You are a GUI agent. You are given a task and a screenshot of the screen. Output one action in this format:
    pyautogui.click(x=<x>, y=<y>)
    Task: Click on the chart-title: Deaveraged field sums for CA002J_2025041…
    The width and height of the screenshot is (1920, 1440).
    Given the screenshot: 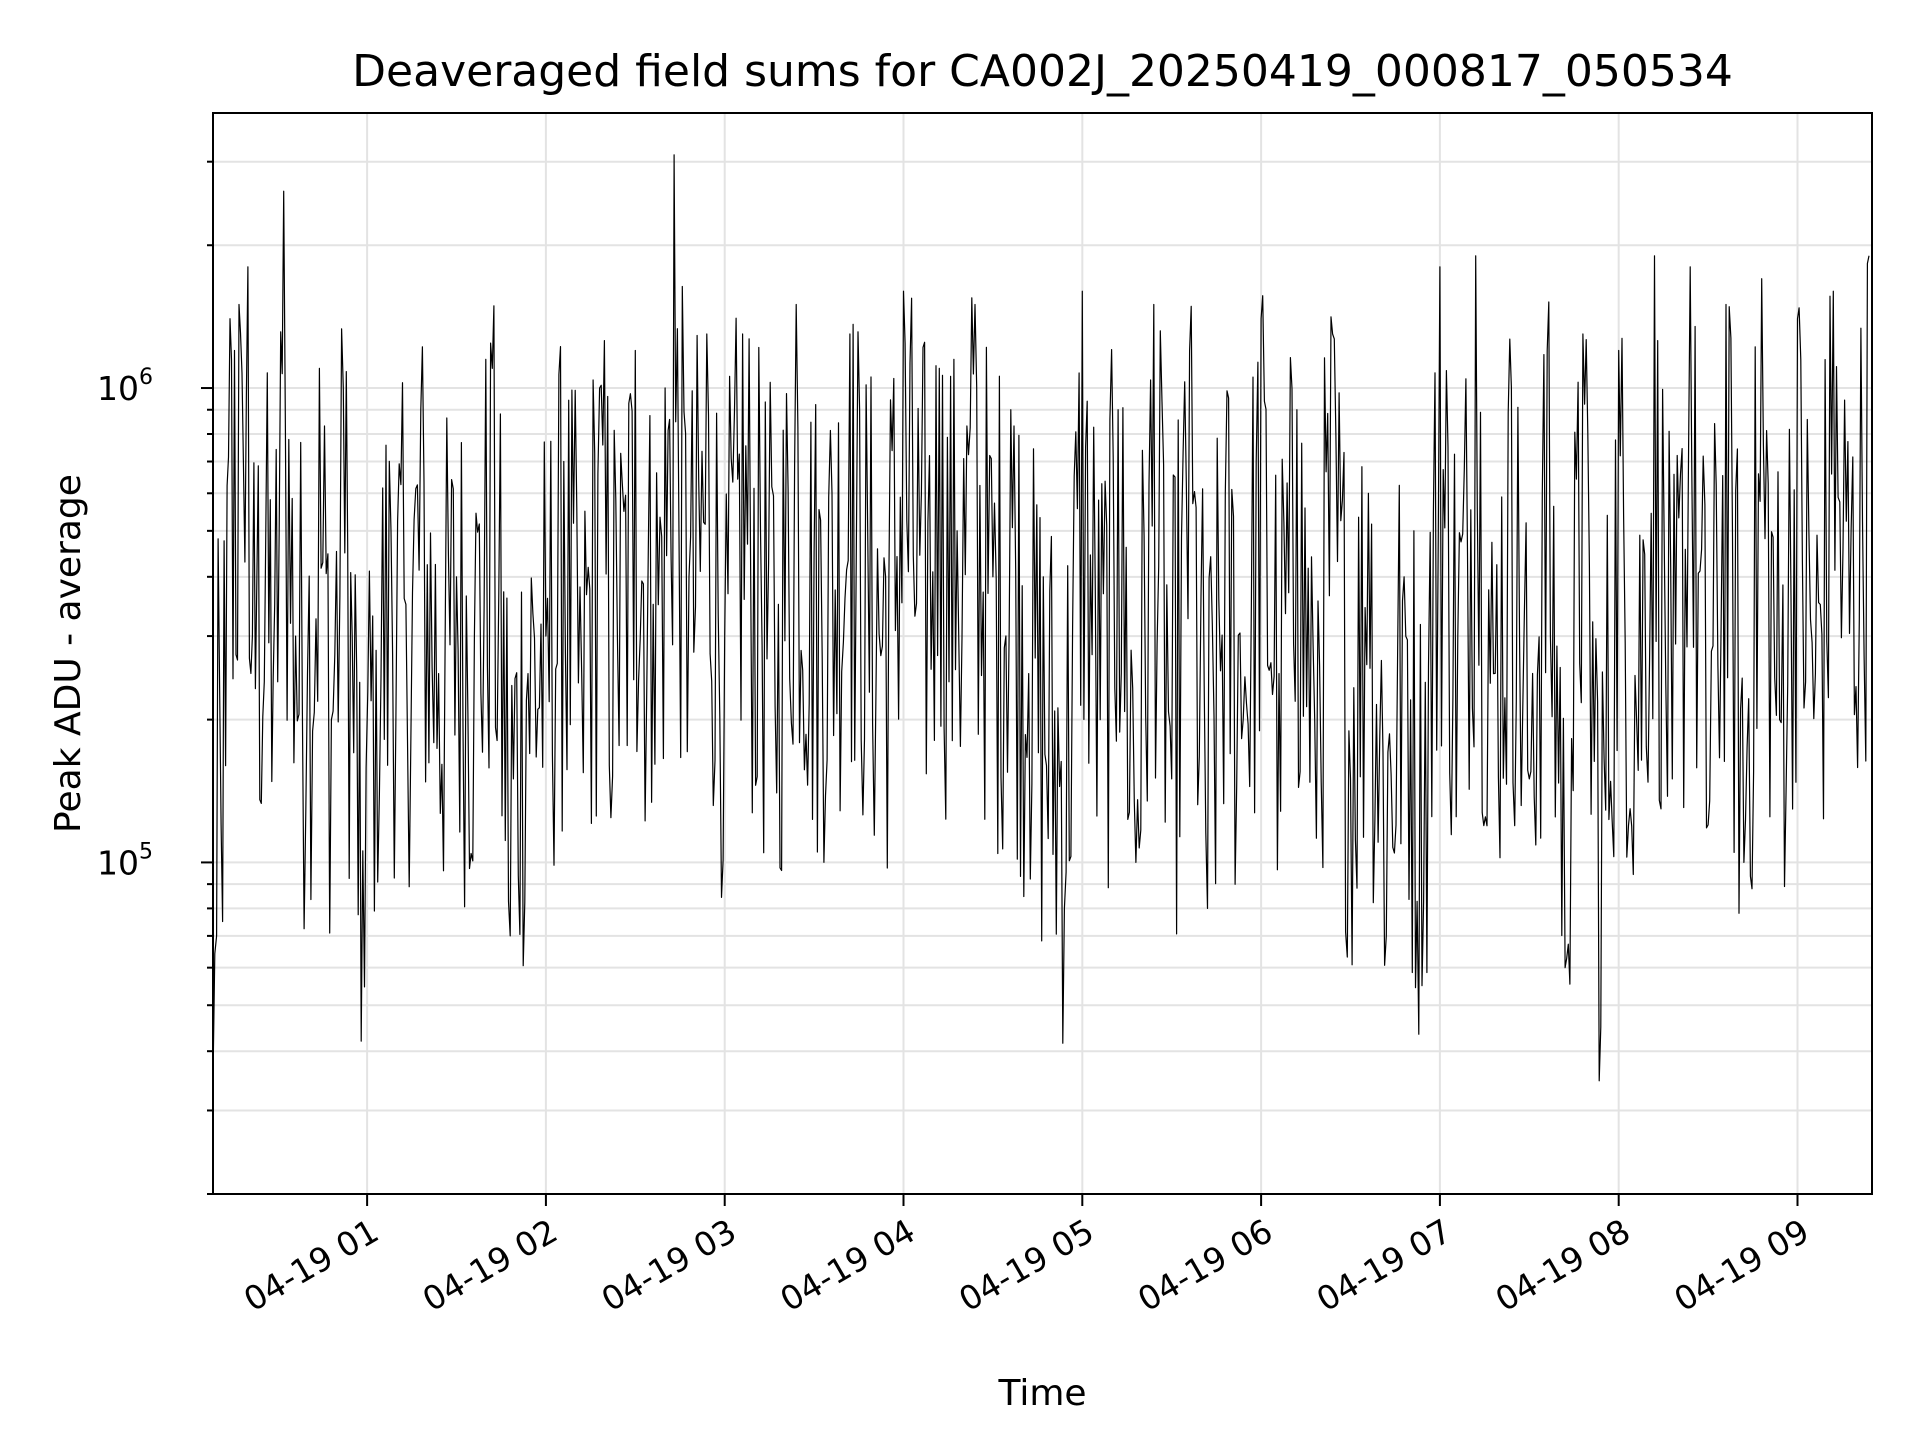 What is the action you would take?
    pyautogui.click(x=1042, y=71)
    